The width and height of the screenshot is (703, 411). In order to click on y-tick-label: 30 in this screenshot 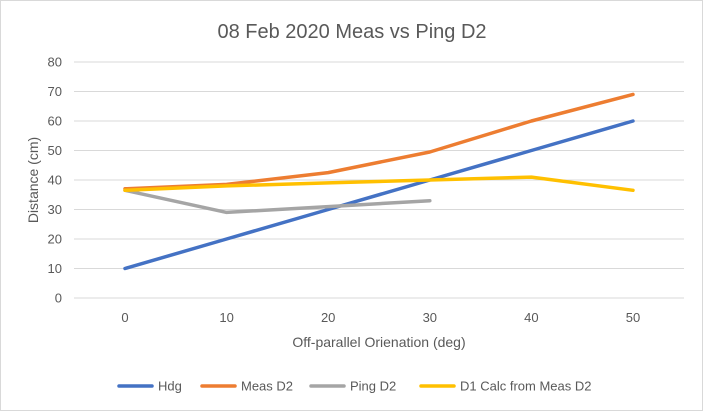, I will do `click(55, 209)`.